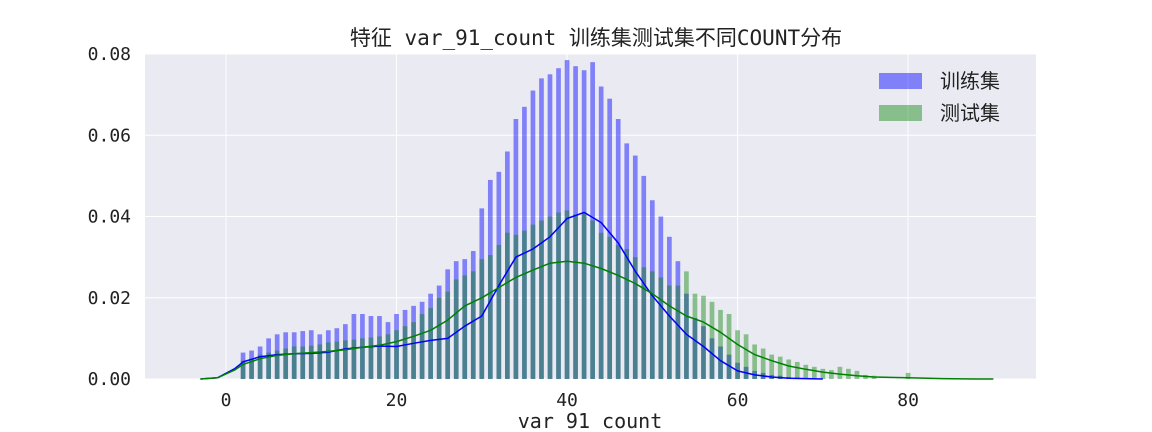 The height and width of the screenshot is (432, 1152). What do you see at coordinates (970, 81) in the screenshot?
I see `legend-label-train: 训练集` at bounding box center [970, 81].